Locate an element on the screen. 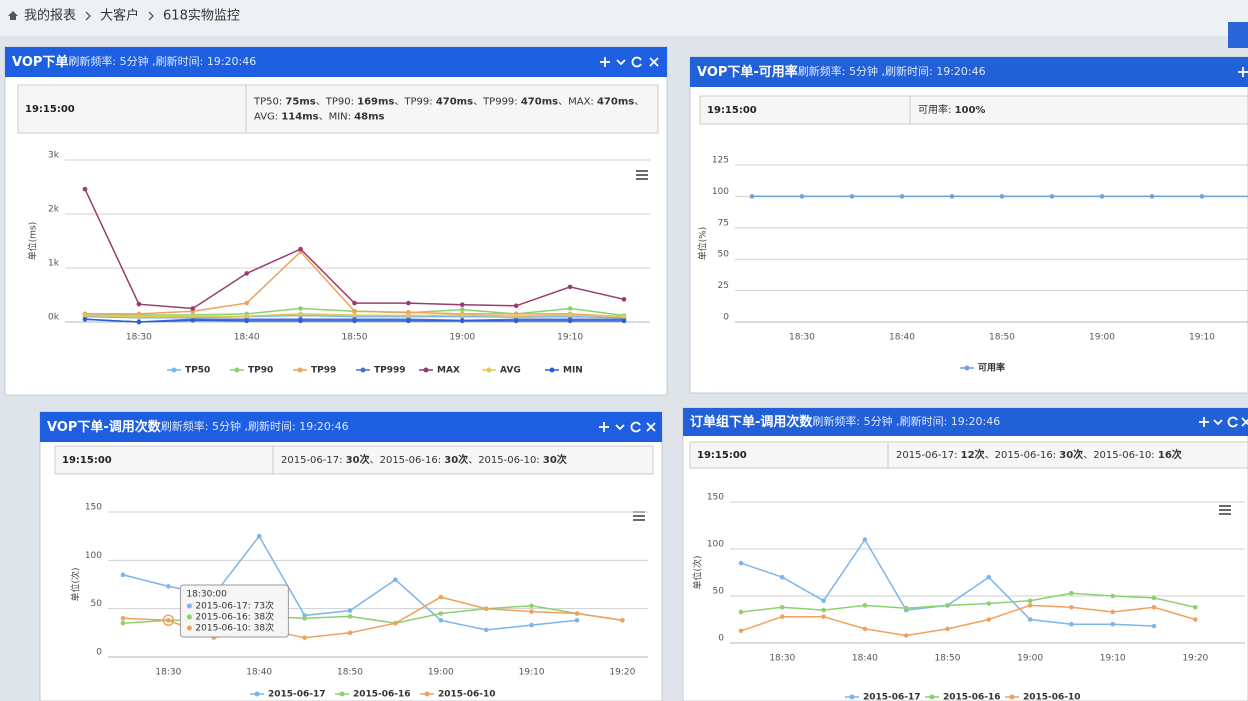  legend-label: TP999 is located at coordinates (390, 371).